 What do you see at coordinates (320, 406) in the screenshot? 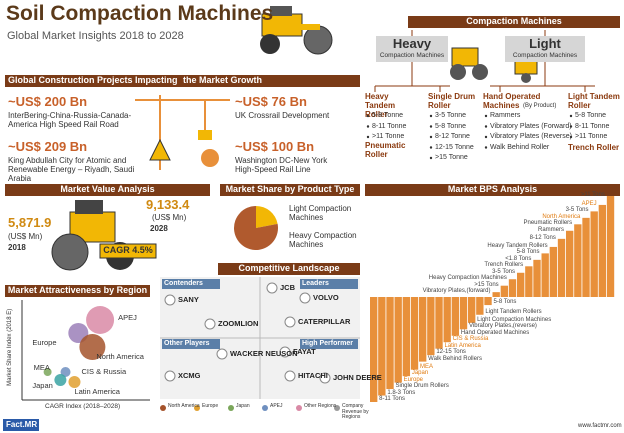
I see `legend-label: Other Regions` at bounding box center [320, 406].